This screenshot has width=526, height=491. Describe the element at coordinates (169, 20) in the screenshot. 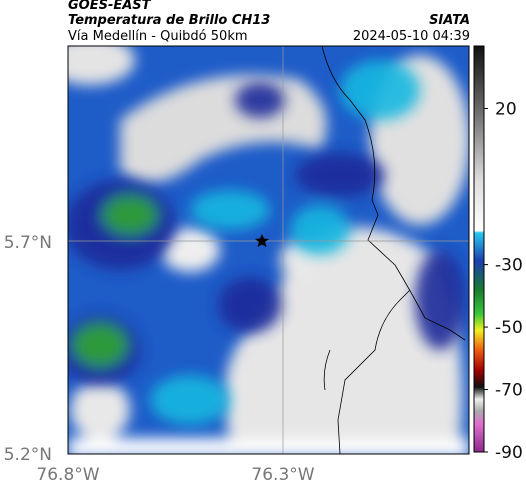

I see `product: Temperatura de Brillo CH13` at that location.